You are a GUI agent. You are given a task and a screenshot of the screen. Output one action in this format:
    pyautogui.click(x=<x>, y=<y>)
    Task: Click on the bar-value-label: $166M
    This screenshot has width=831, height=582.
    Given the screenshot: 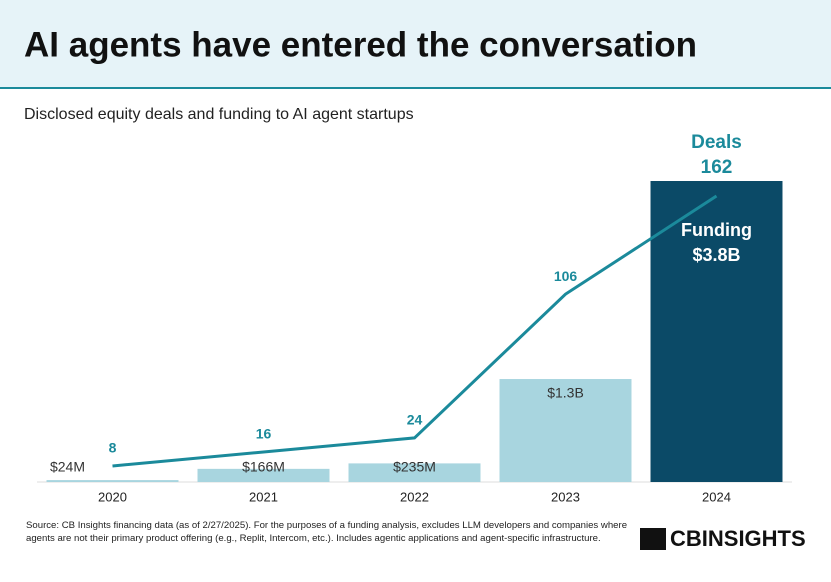 What is the action you would take?
    pyautogui.click(x=263, y=467)
    